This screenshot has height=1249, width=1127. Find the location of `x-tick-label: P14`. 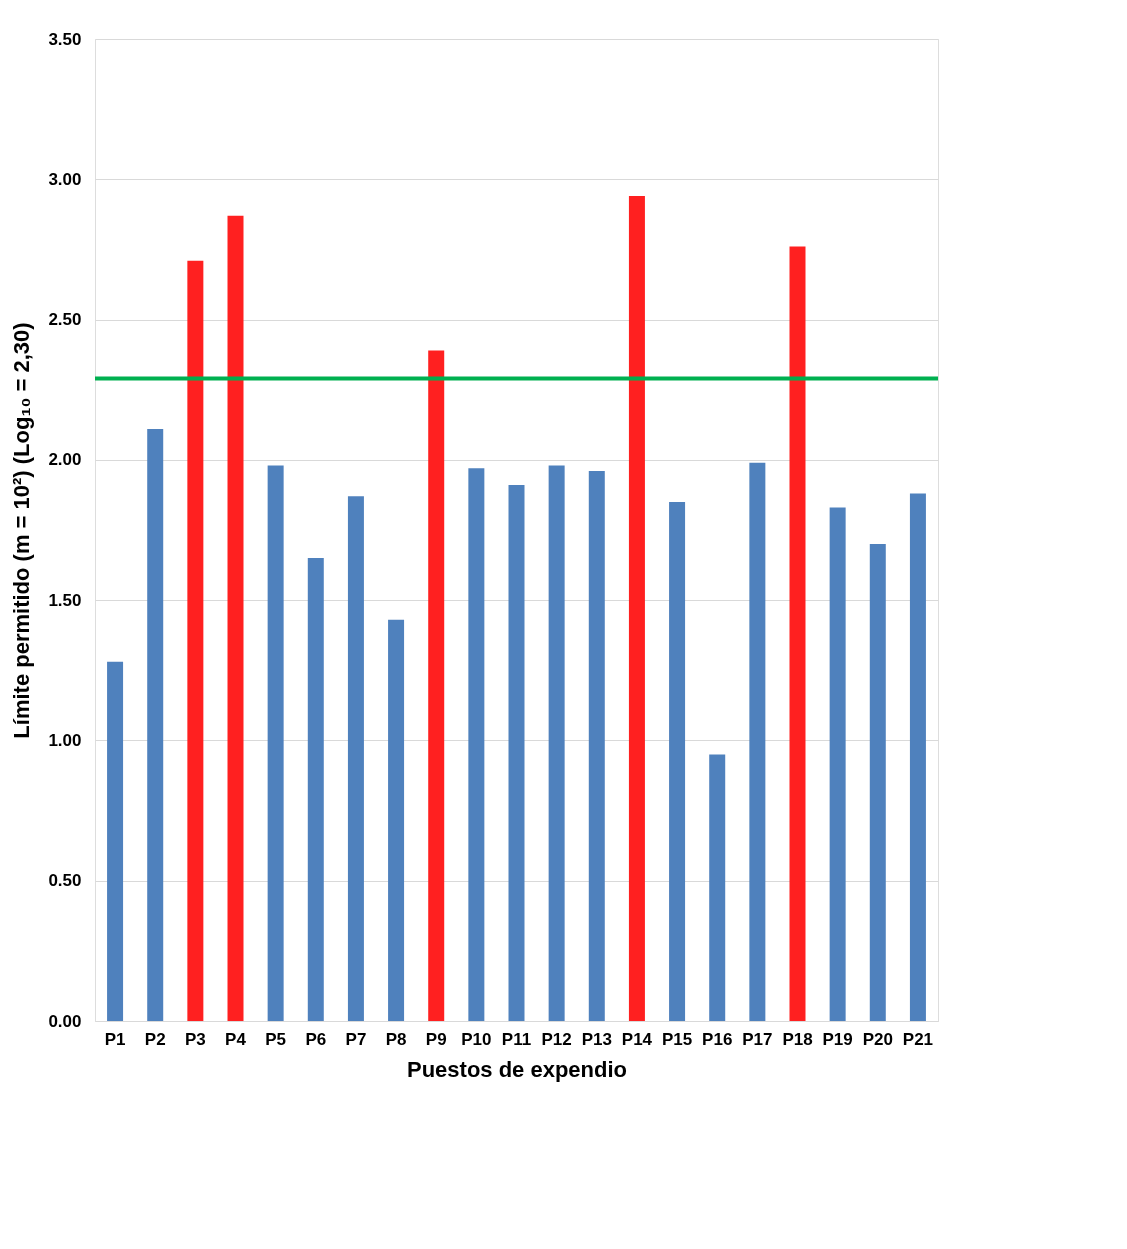

x-tick-label: P14 is located at coordinates (637, 1039).